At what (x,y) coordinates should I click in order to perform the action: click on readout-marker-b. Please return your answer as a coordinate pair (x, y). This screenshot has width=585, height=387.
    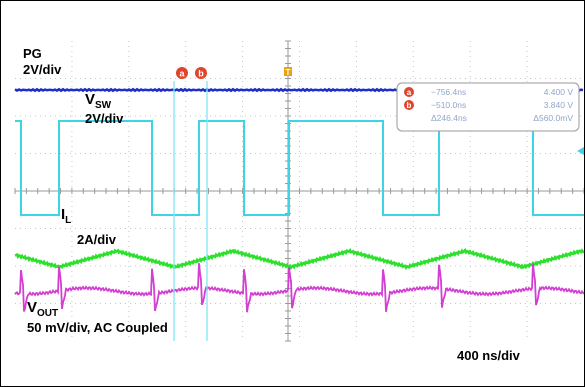
    Looking at the image, I should click on (409, 105).